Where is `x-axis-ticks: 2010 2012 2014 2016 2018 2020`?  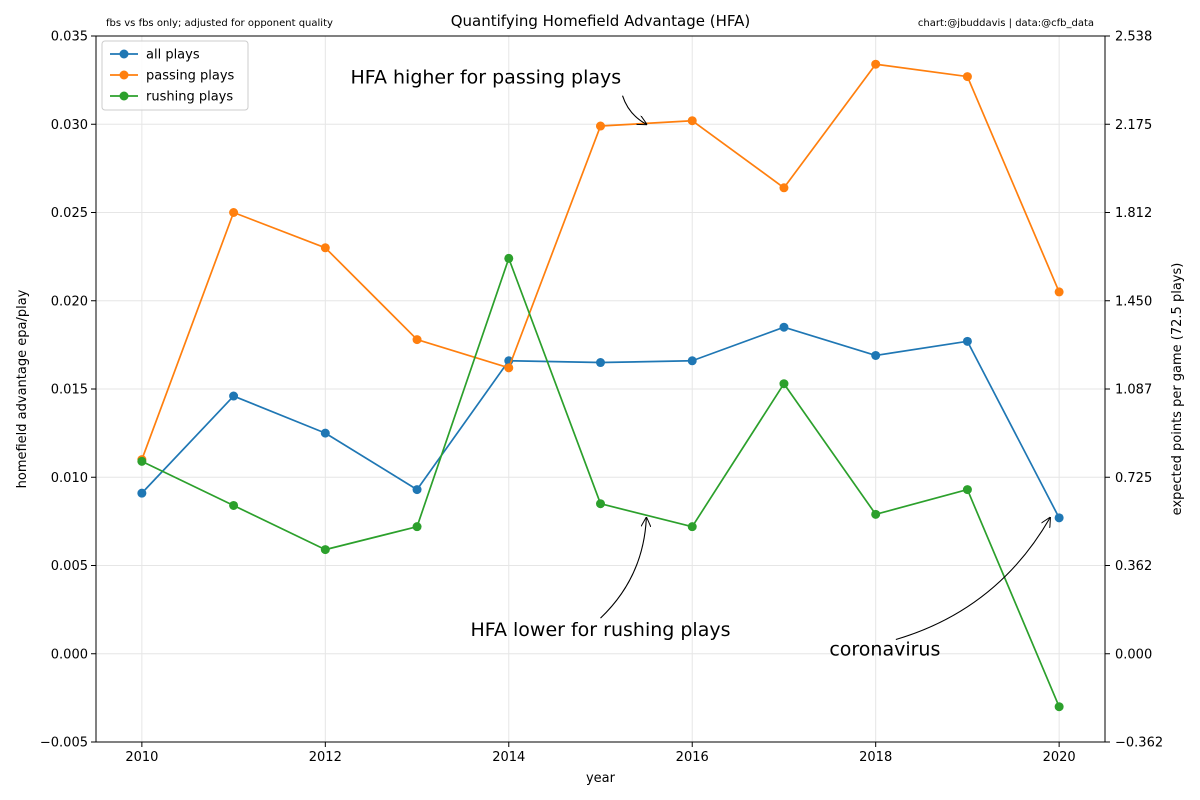
x-axis-ticks: 2010 2012 2014 2016 2018 2020 is located at coordinates (600, 753).